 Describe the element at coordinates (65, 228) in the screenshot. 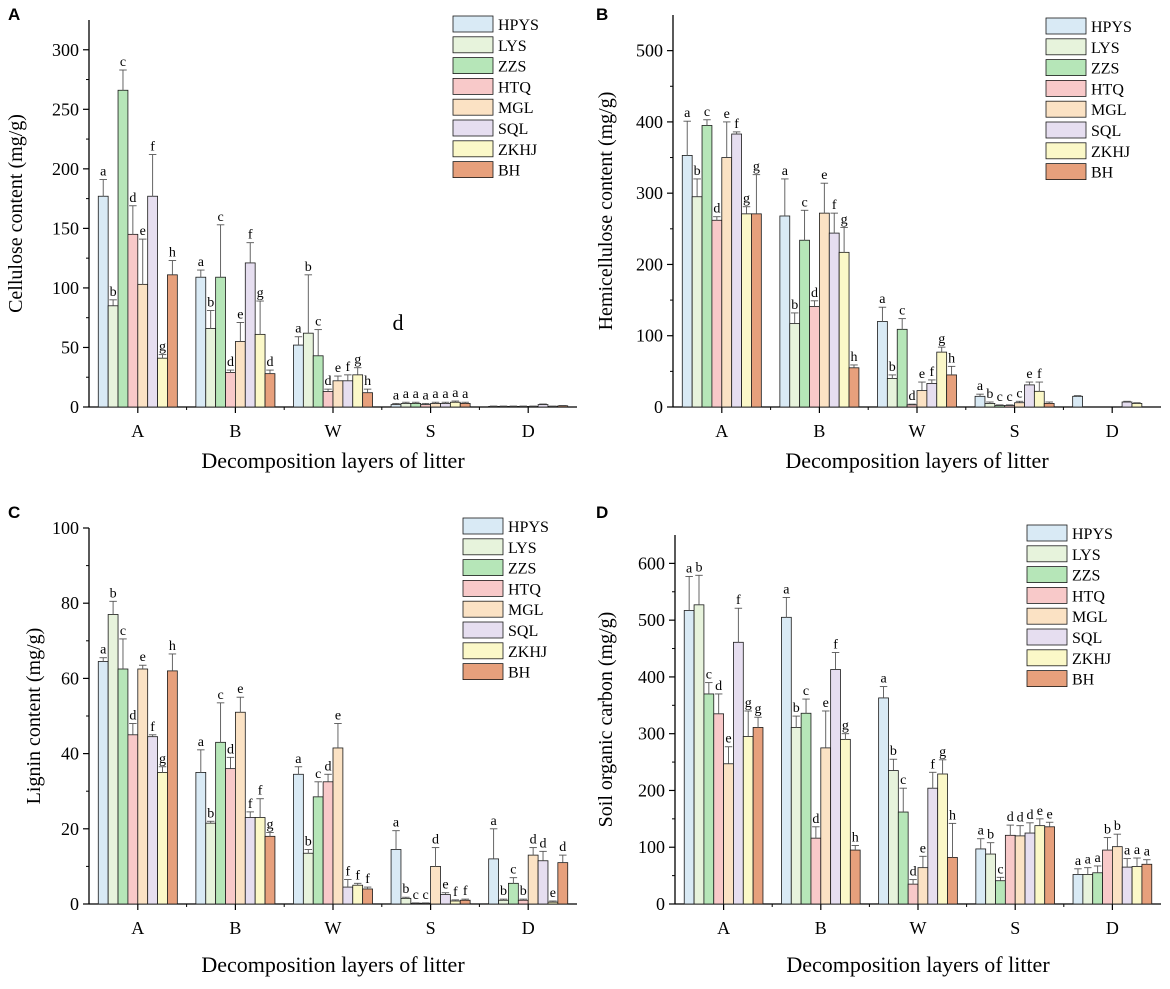

I see `y-tick-label: 150` at that location.